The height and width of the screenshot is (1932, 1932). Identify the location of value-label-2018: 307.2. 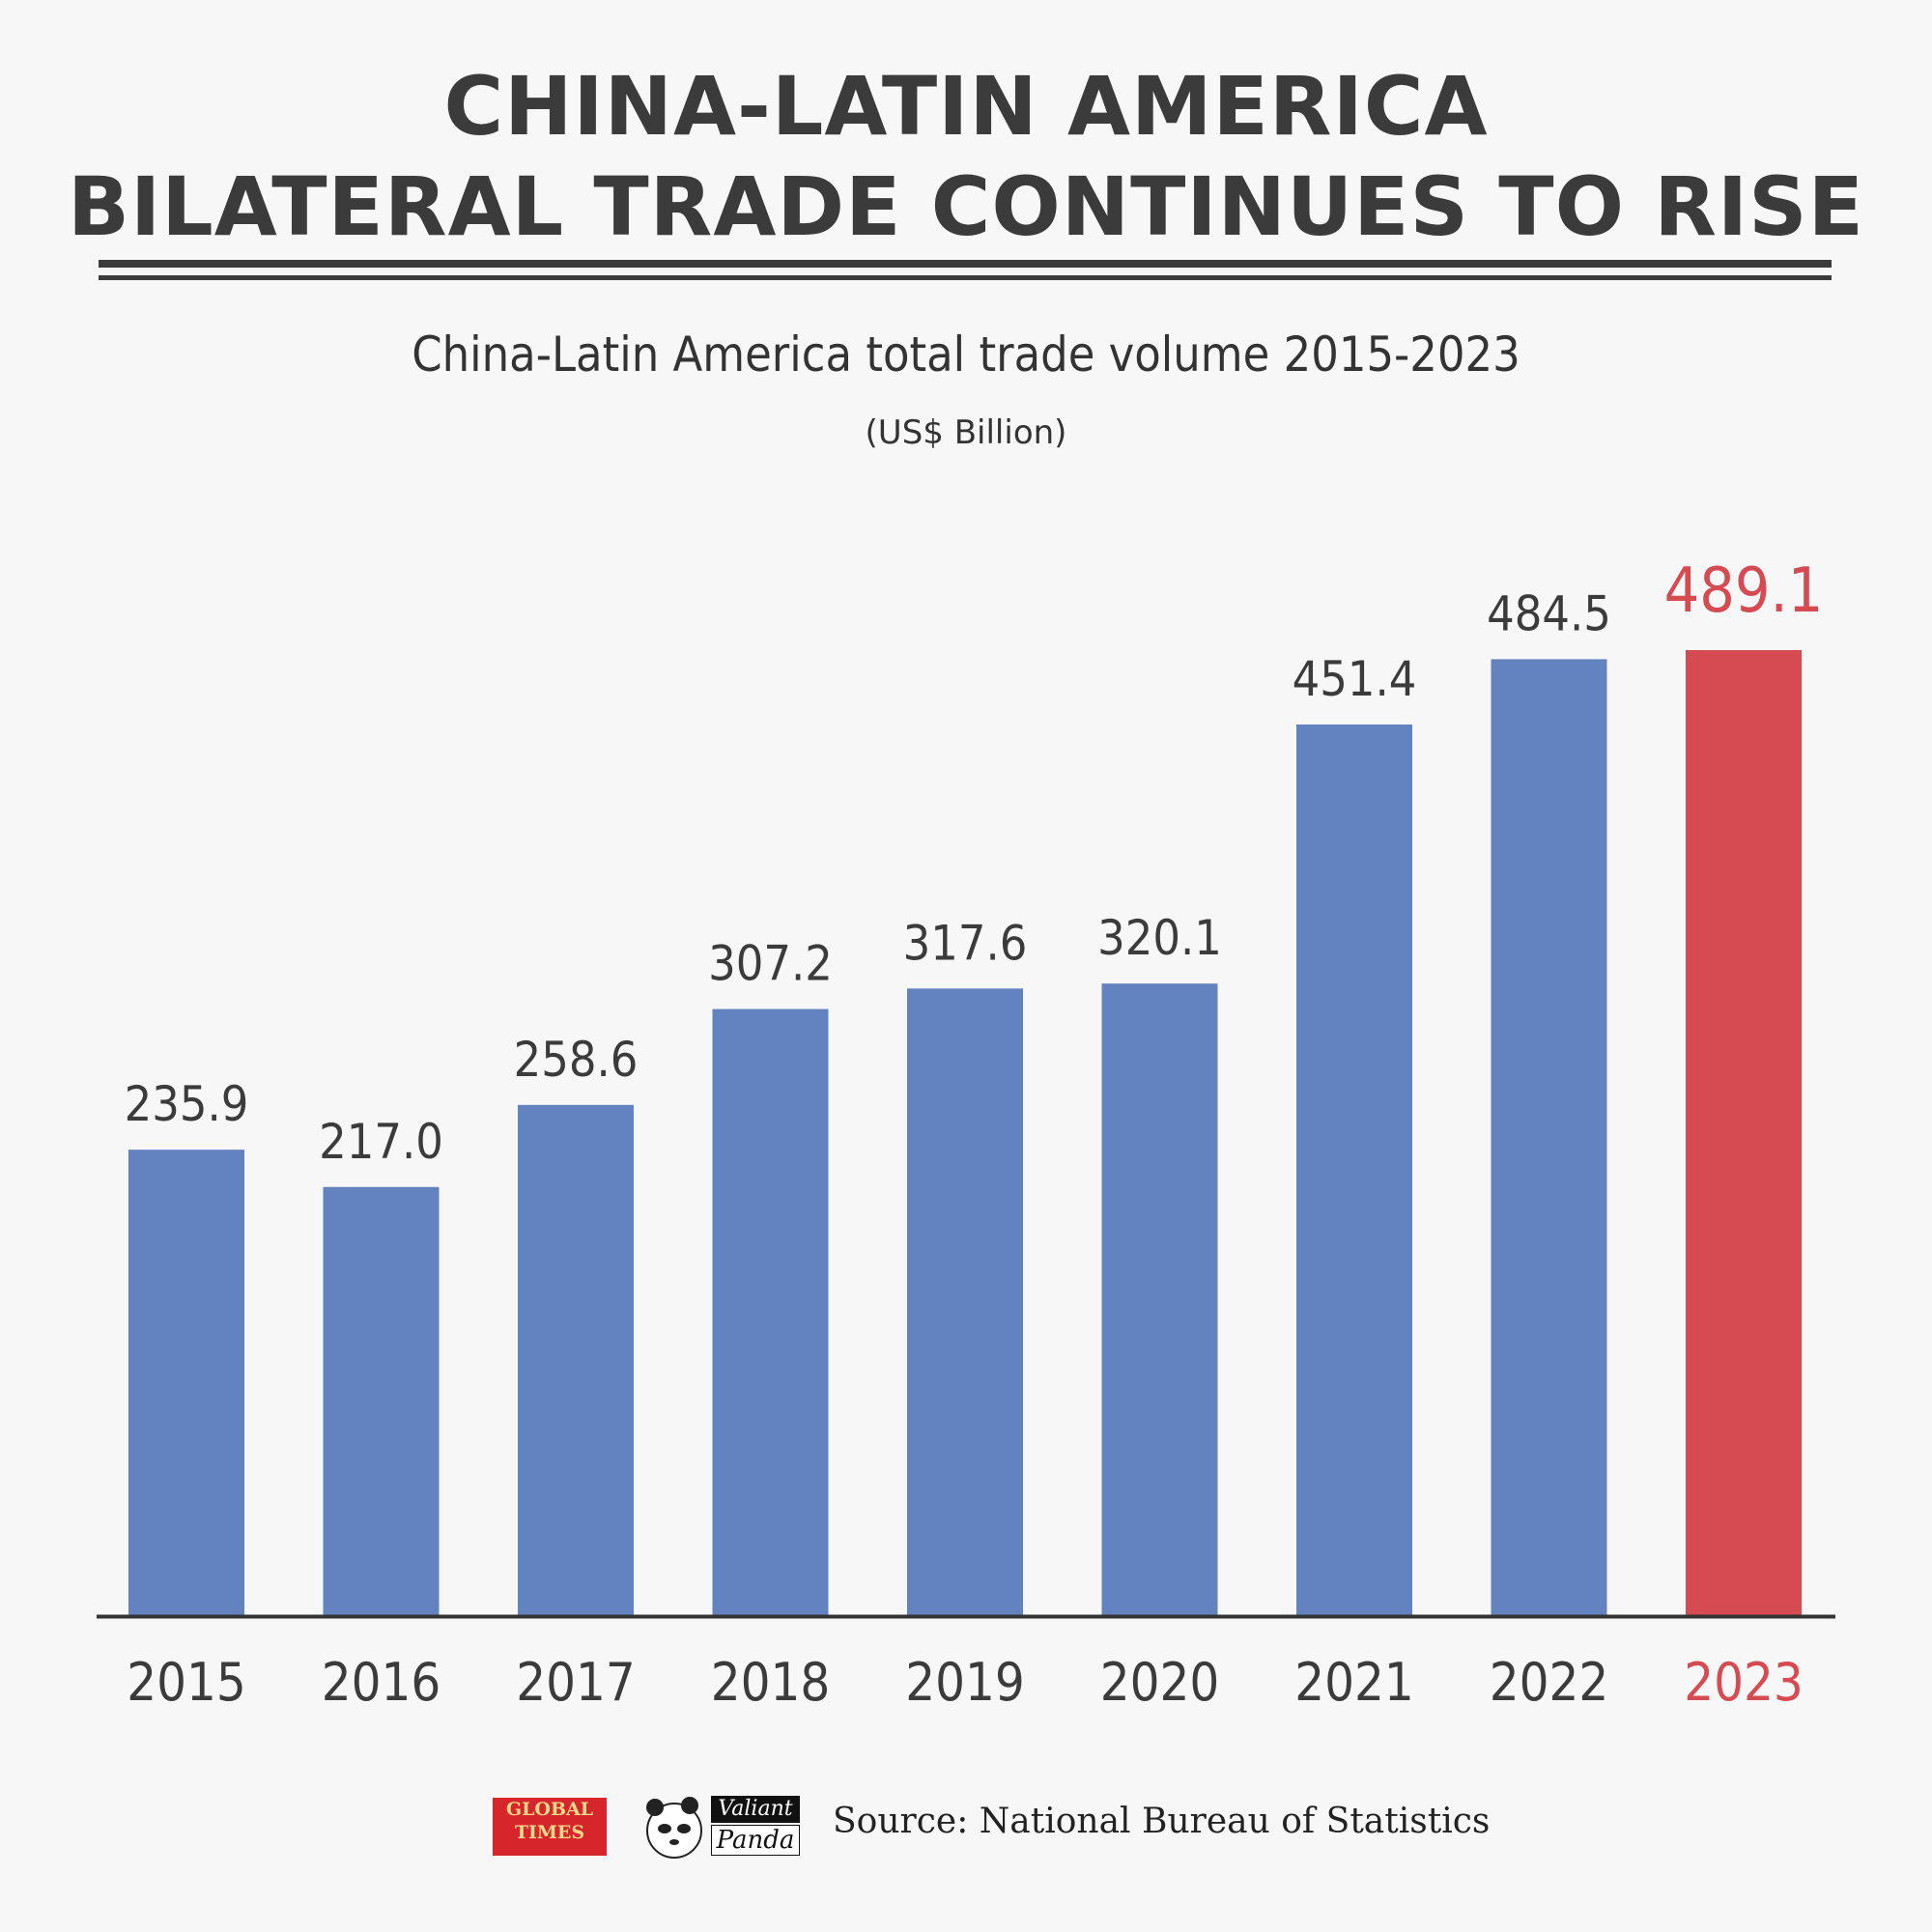
(770, 964).